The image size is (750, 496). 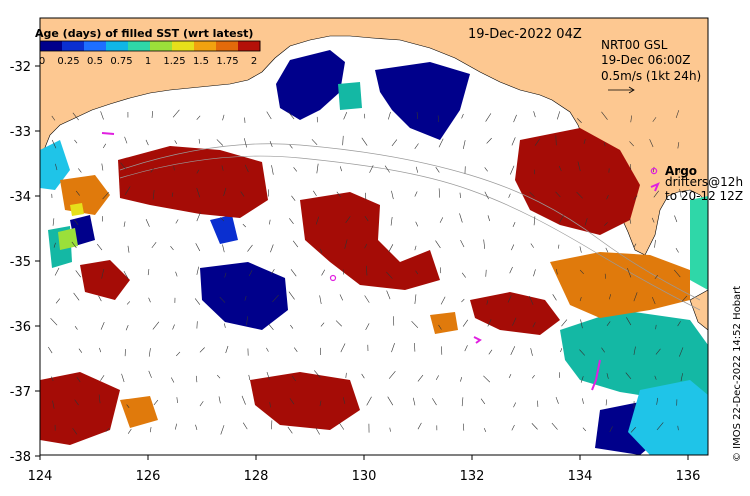 What do you see at coordinates (364, 469) in the screenshot?
I see `x-axis: 124 126 128 130 132 134 136` at bounding box center [364, 469].